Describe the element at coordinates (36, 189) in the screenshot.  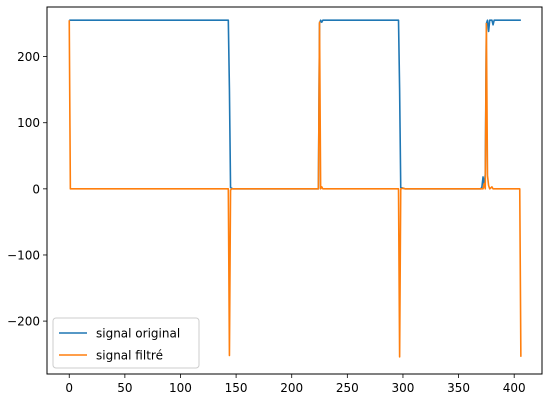
I see `y-tick-label: 0` at that location.